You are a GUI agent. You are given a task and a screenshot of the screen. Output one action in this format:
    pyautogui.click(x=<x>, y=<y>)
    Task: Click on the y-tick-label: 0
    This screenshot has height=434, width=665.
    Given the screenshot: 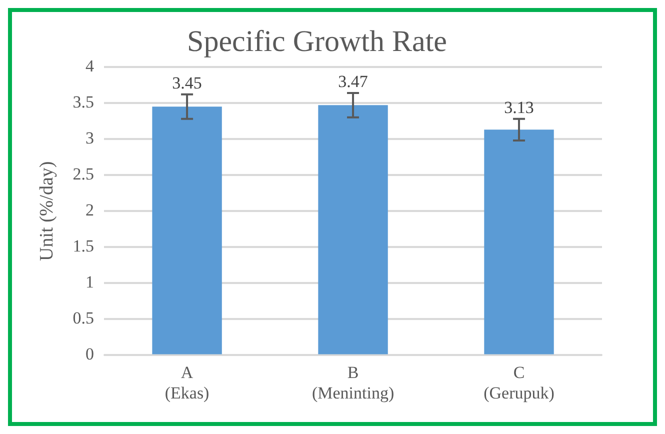 What is the action you would take?
    pyautogui.click(x=90, y=354)
    